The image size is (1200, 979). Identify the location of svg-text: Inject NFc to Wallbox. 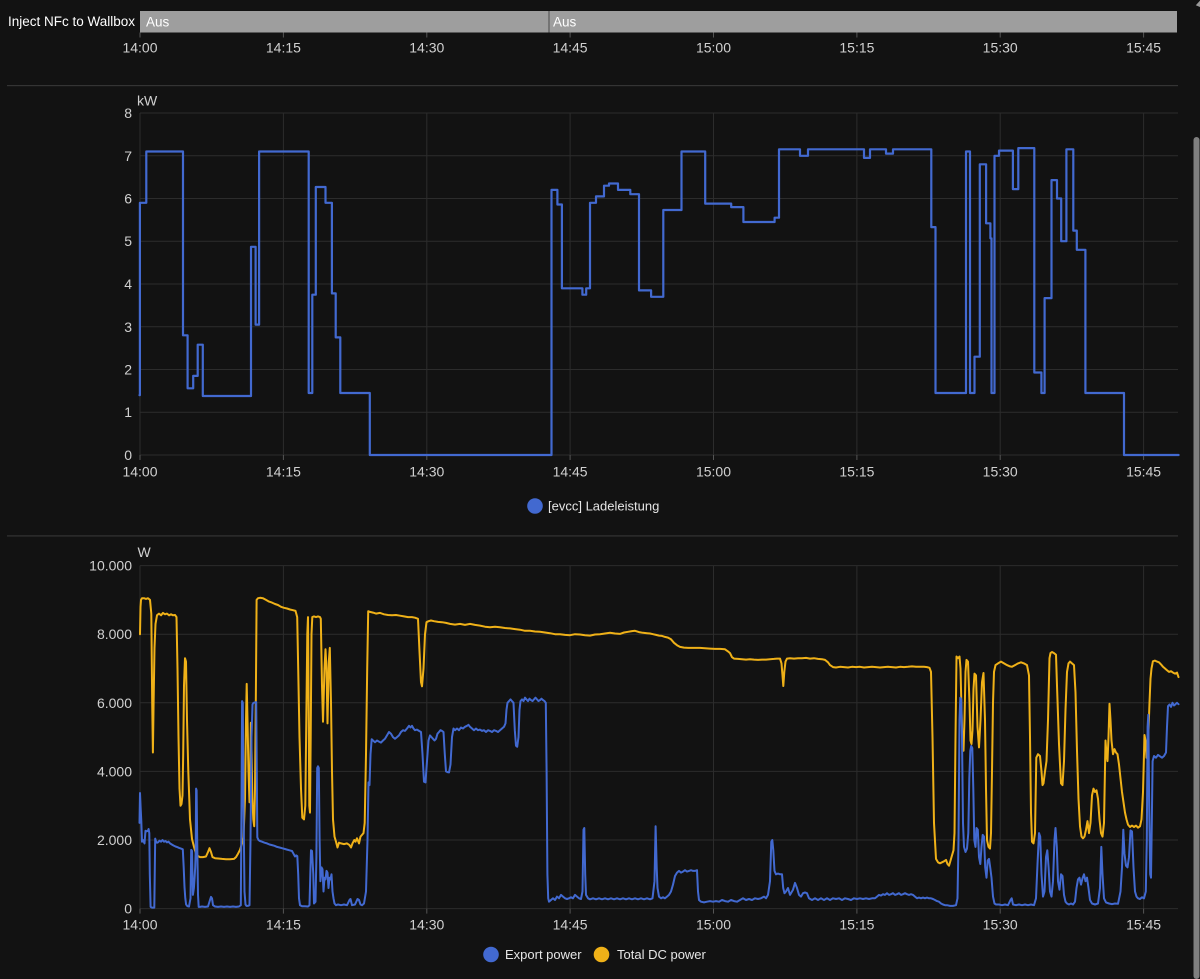
(71, 21).